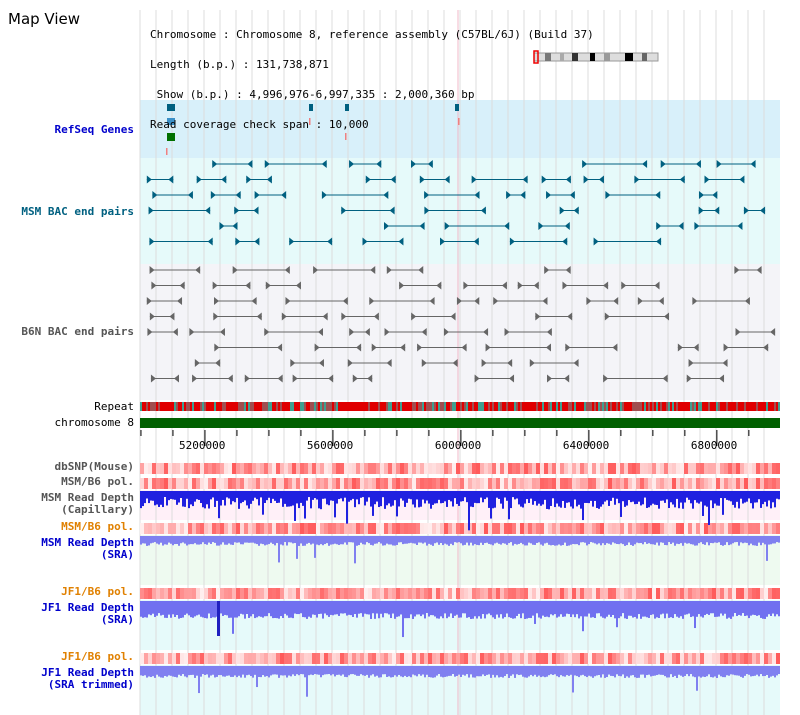  I want to click on track-label-b6n-bac: B6N BAC end pairs, so click(67, 332).